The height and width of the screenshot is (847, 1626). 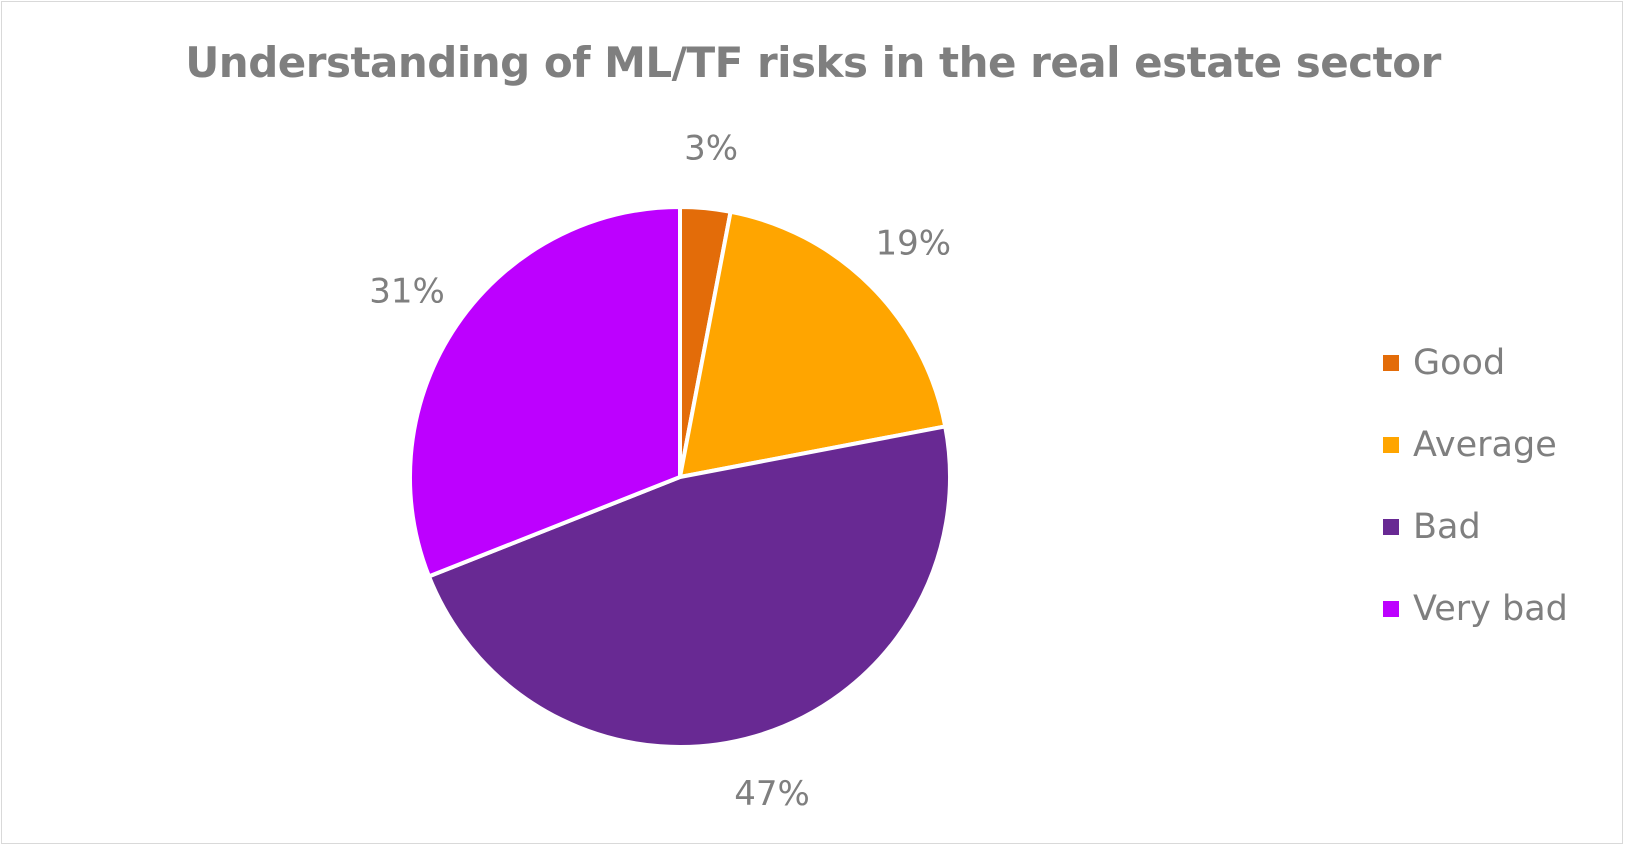 I want to click on pie-slice-average, so click(x=813, y=344).